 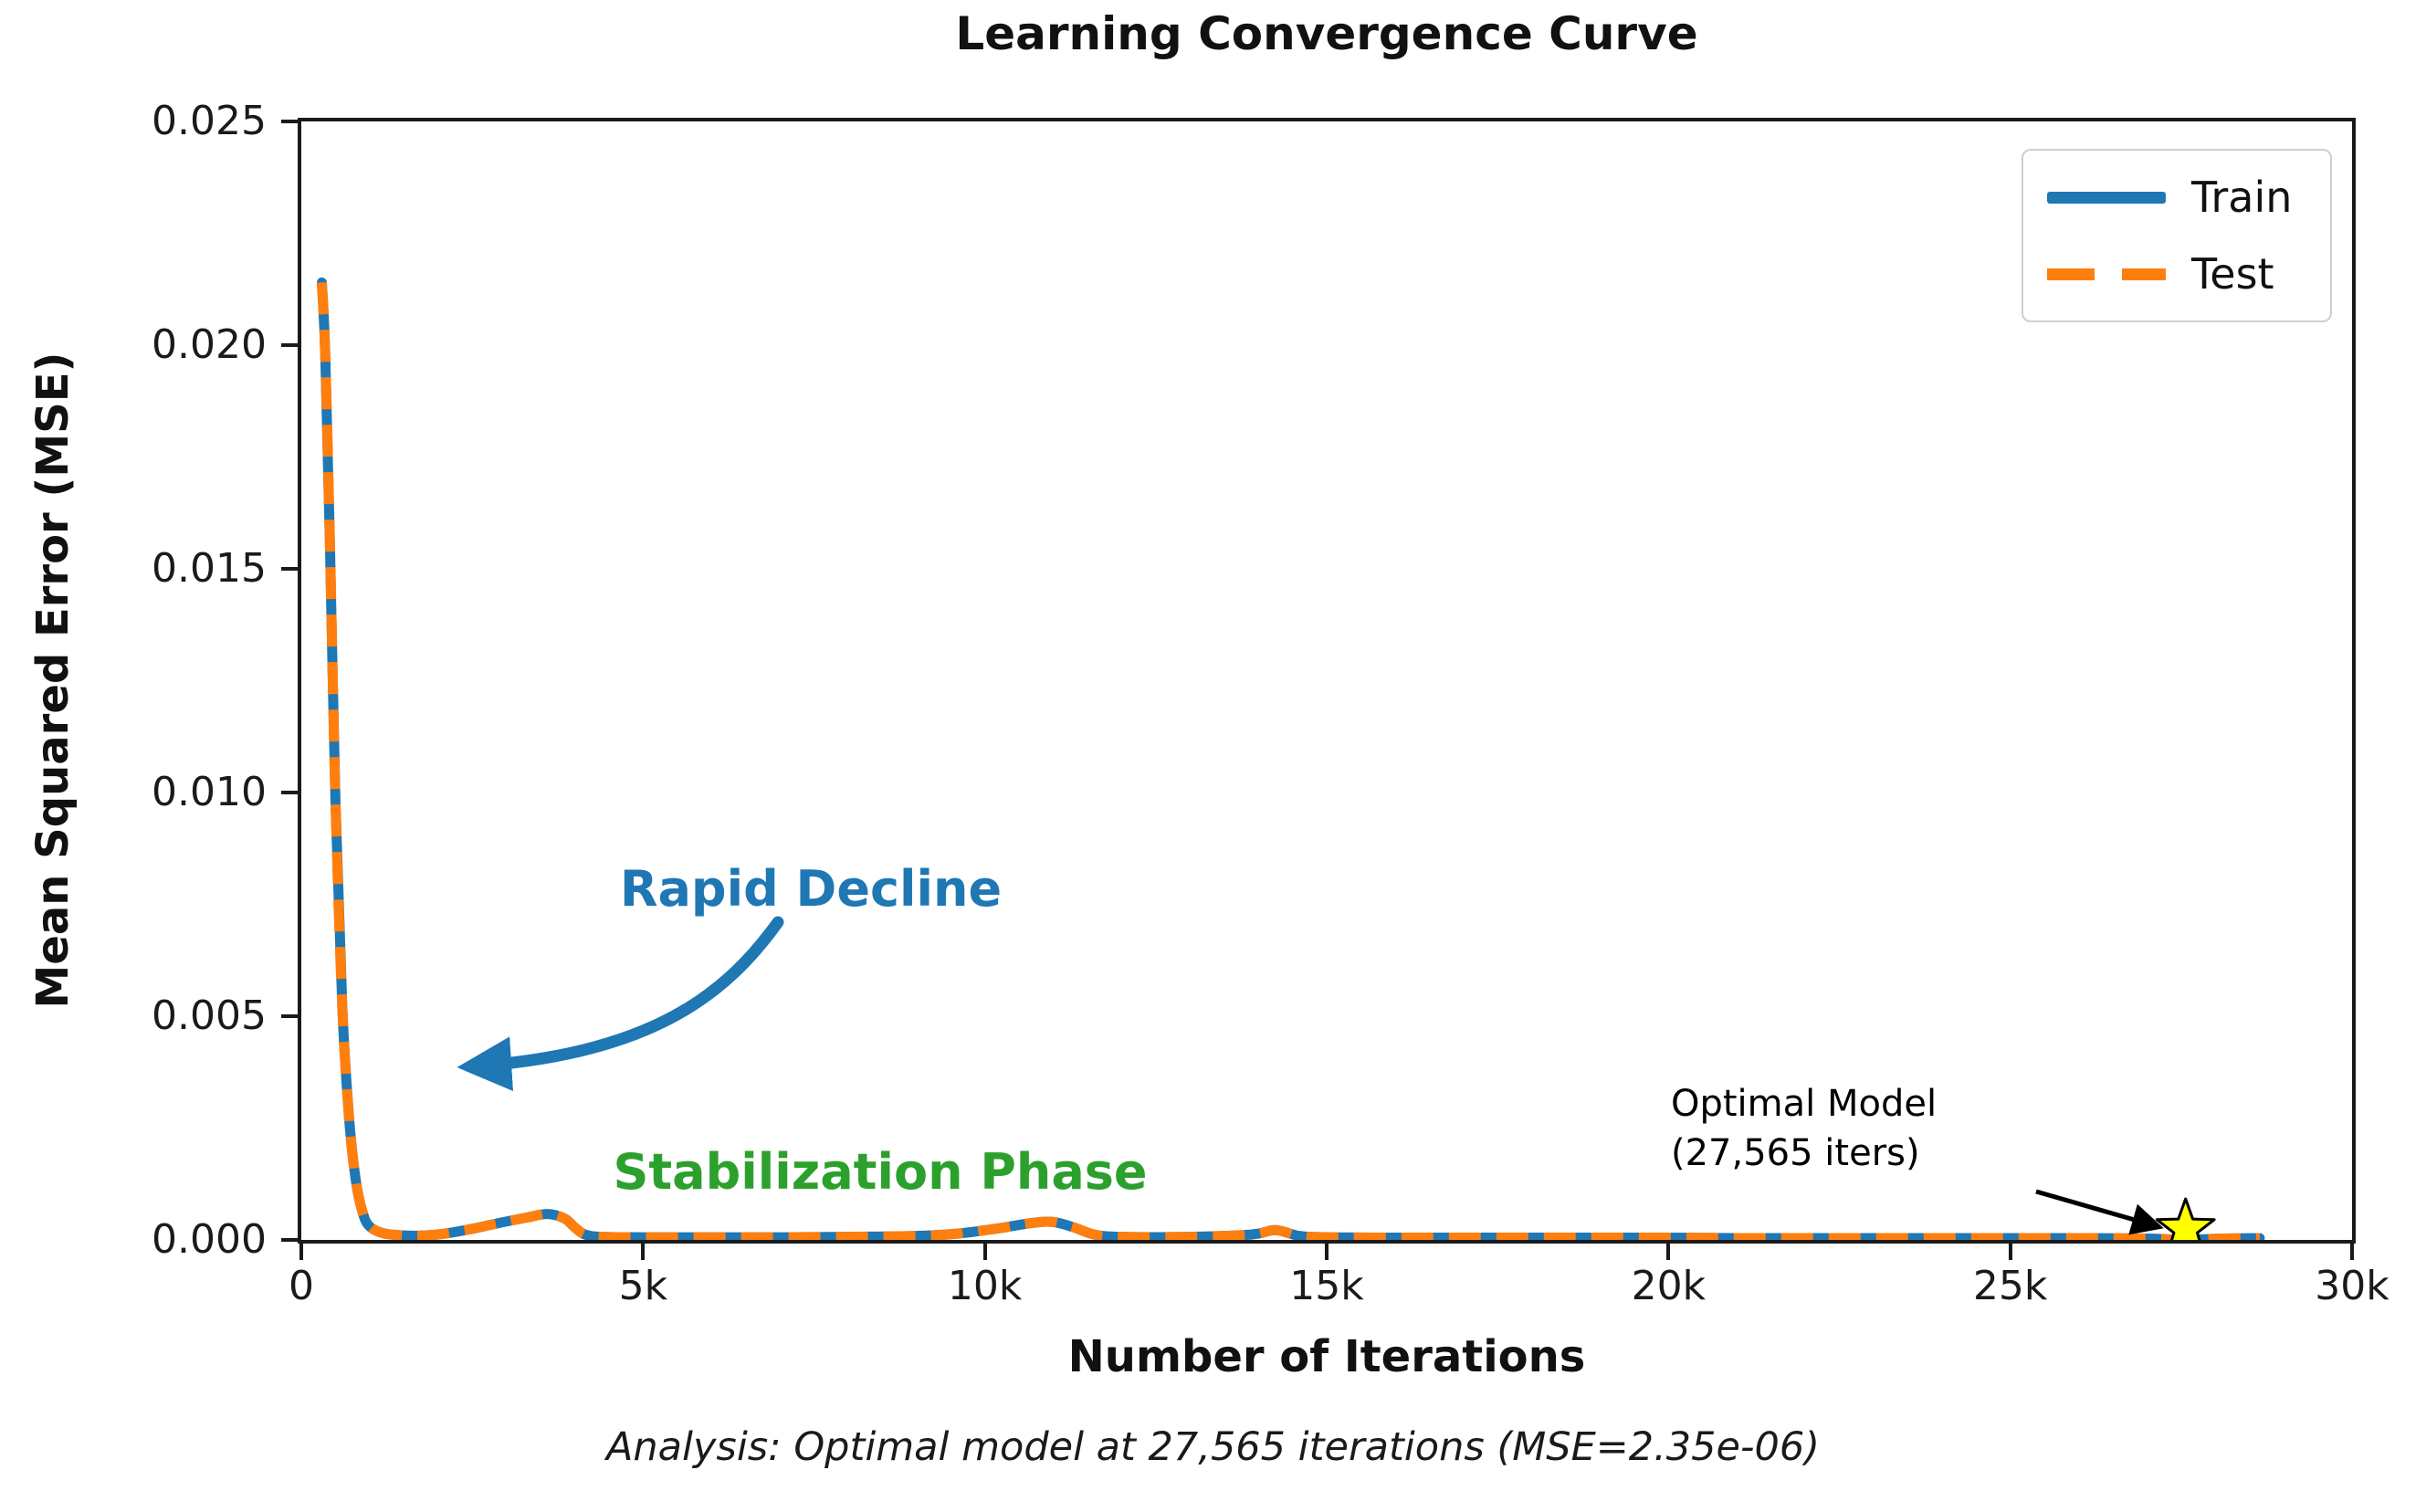 I want to click on annotation-optimal-model: Optimal Model (27,565 iters), so click(x=1804, y=1128).